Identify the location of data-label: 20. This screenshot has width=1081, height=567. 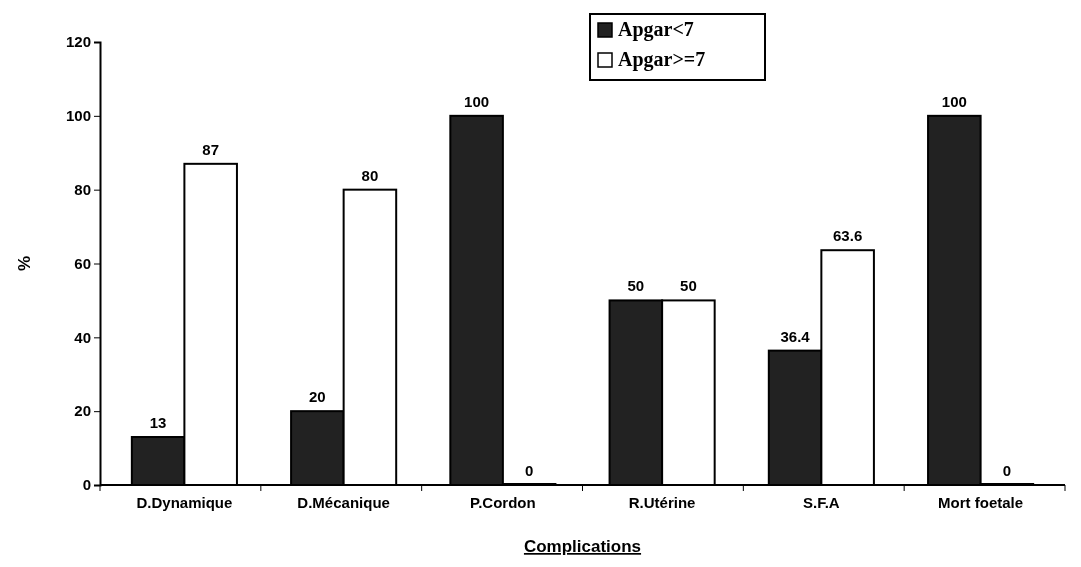
(317, 397).